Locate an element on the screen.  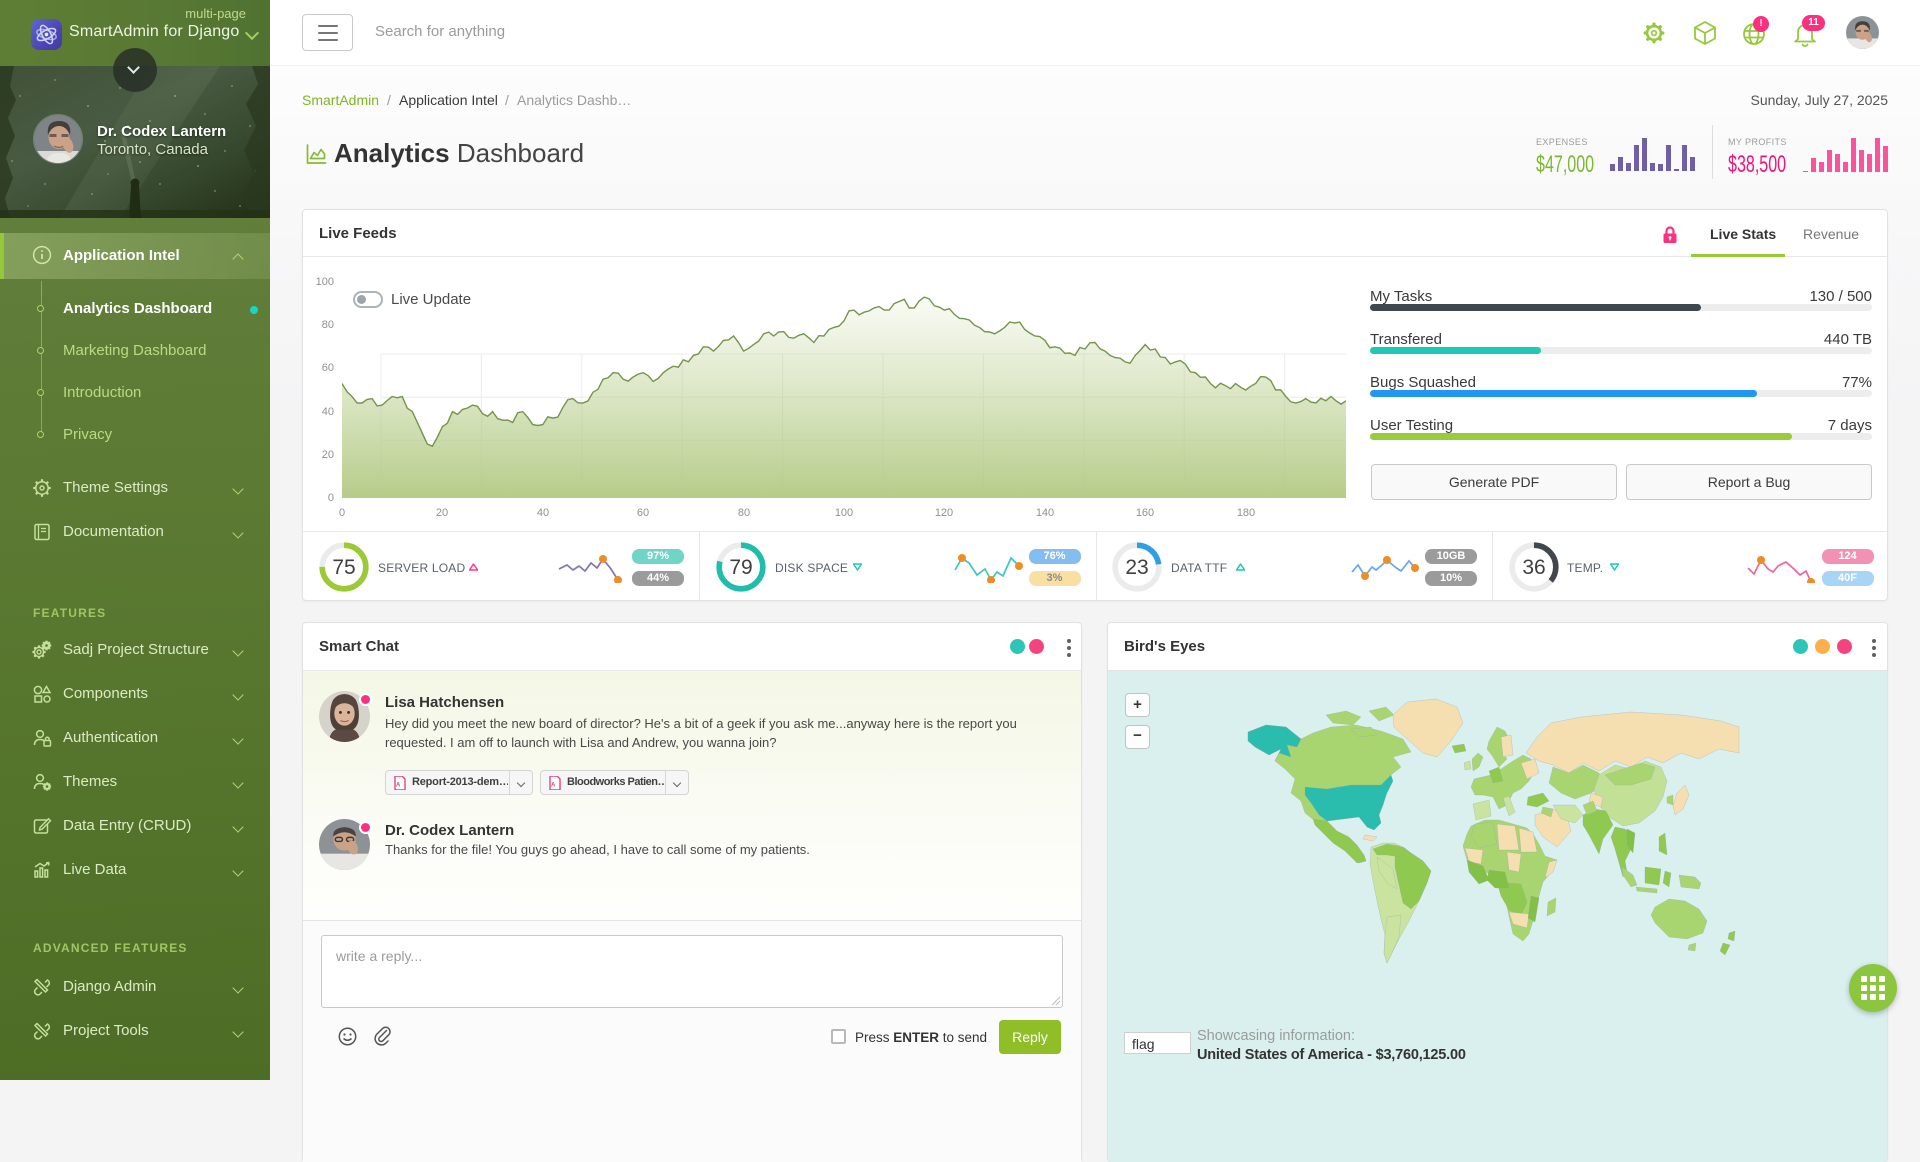
svg-text: 79 is located at coordinates (740, 567).